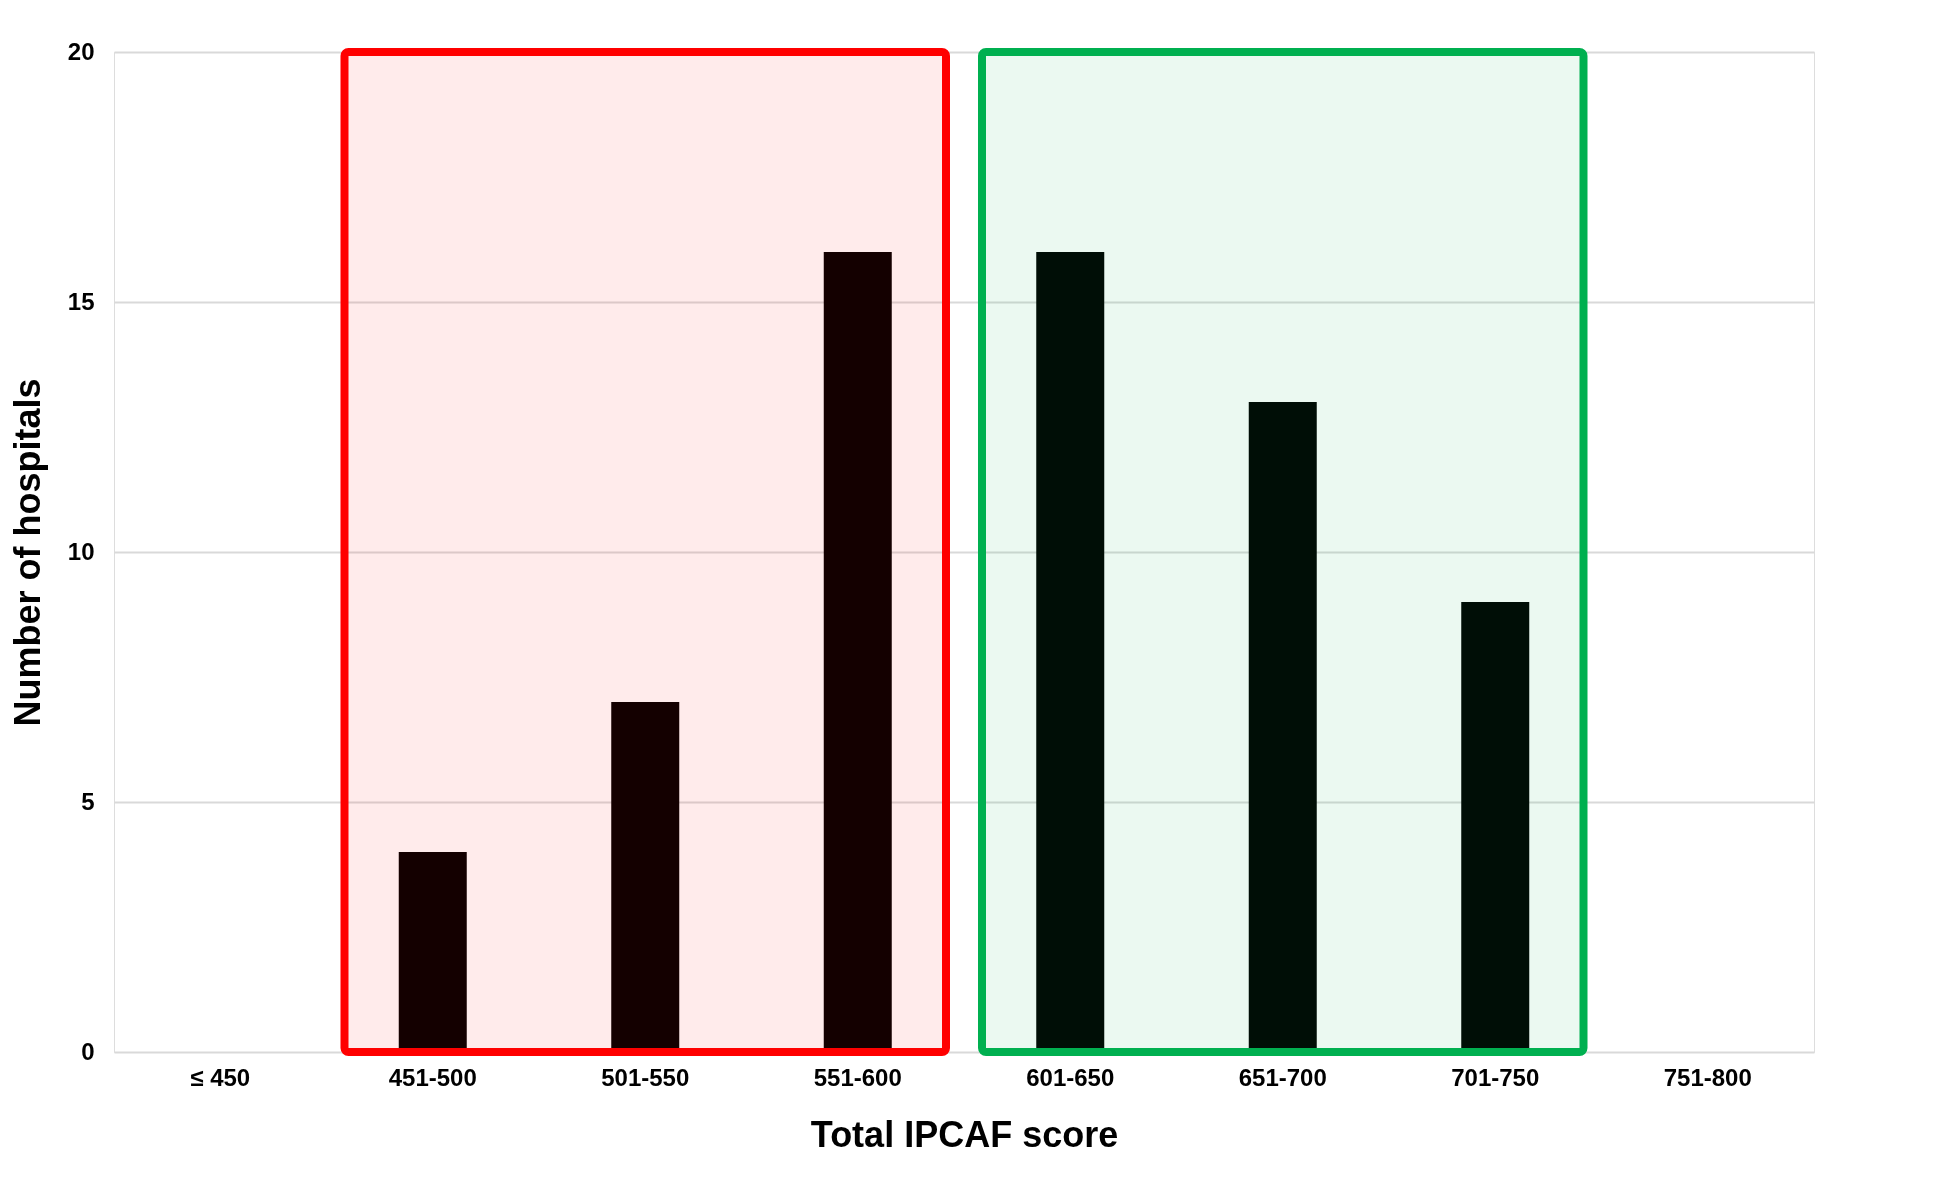 The height and width of the screenshot is (1179, 1957). I want to click on x-tick-label: 451-500, so click(432, 1077).